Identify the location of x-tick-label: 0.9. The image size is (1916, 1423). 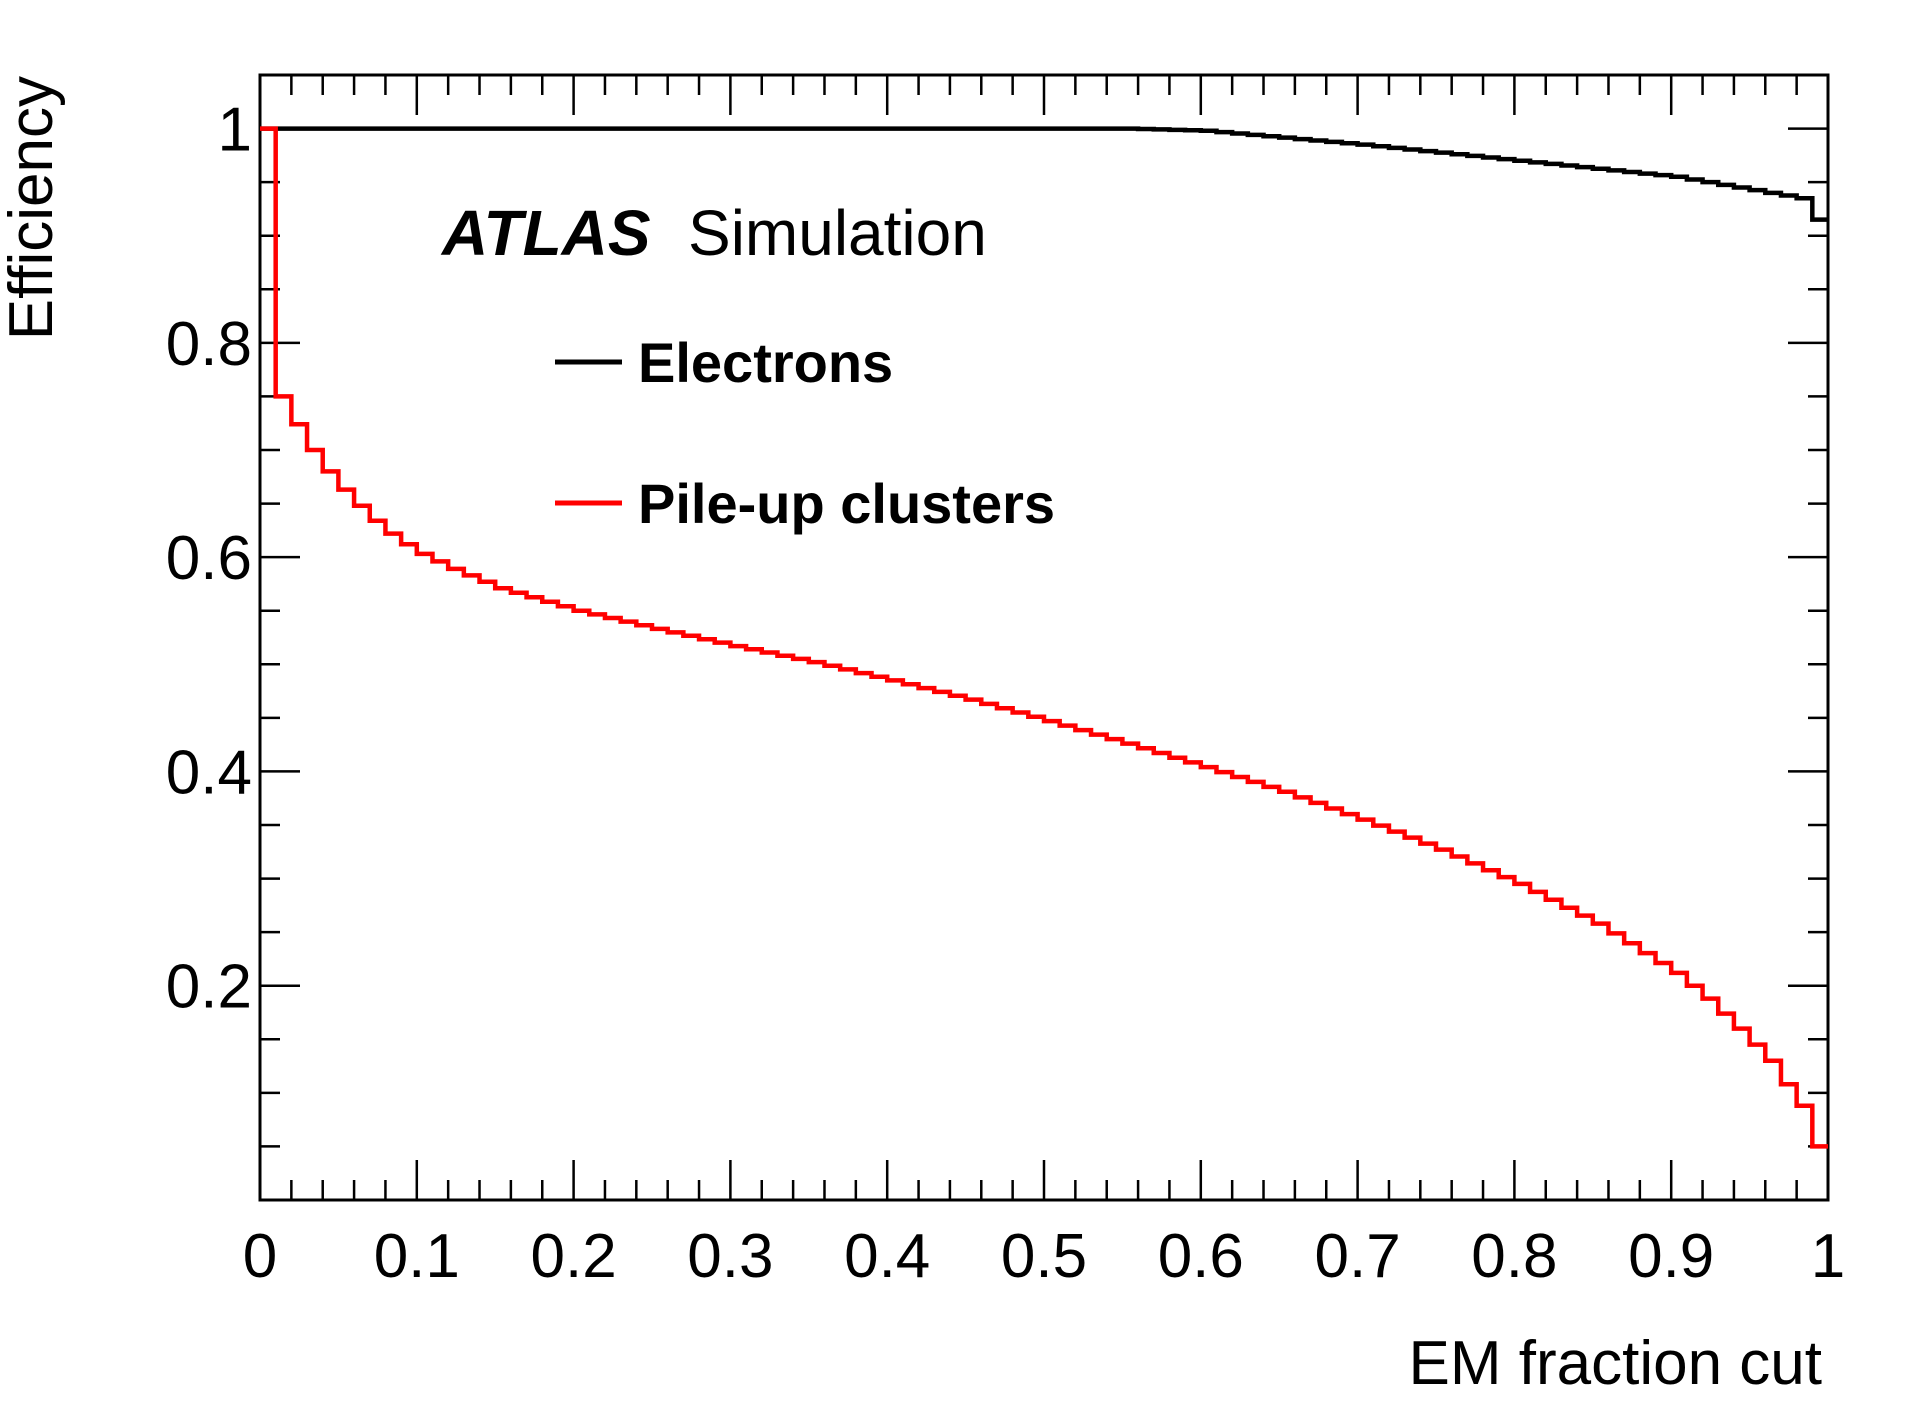
(1671, 1256).